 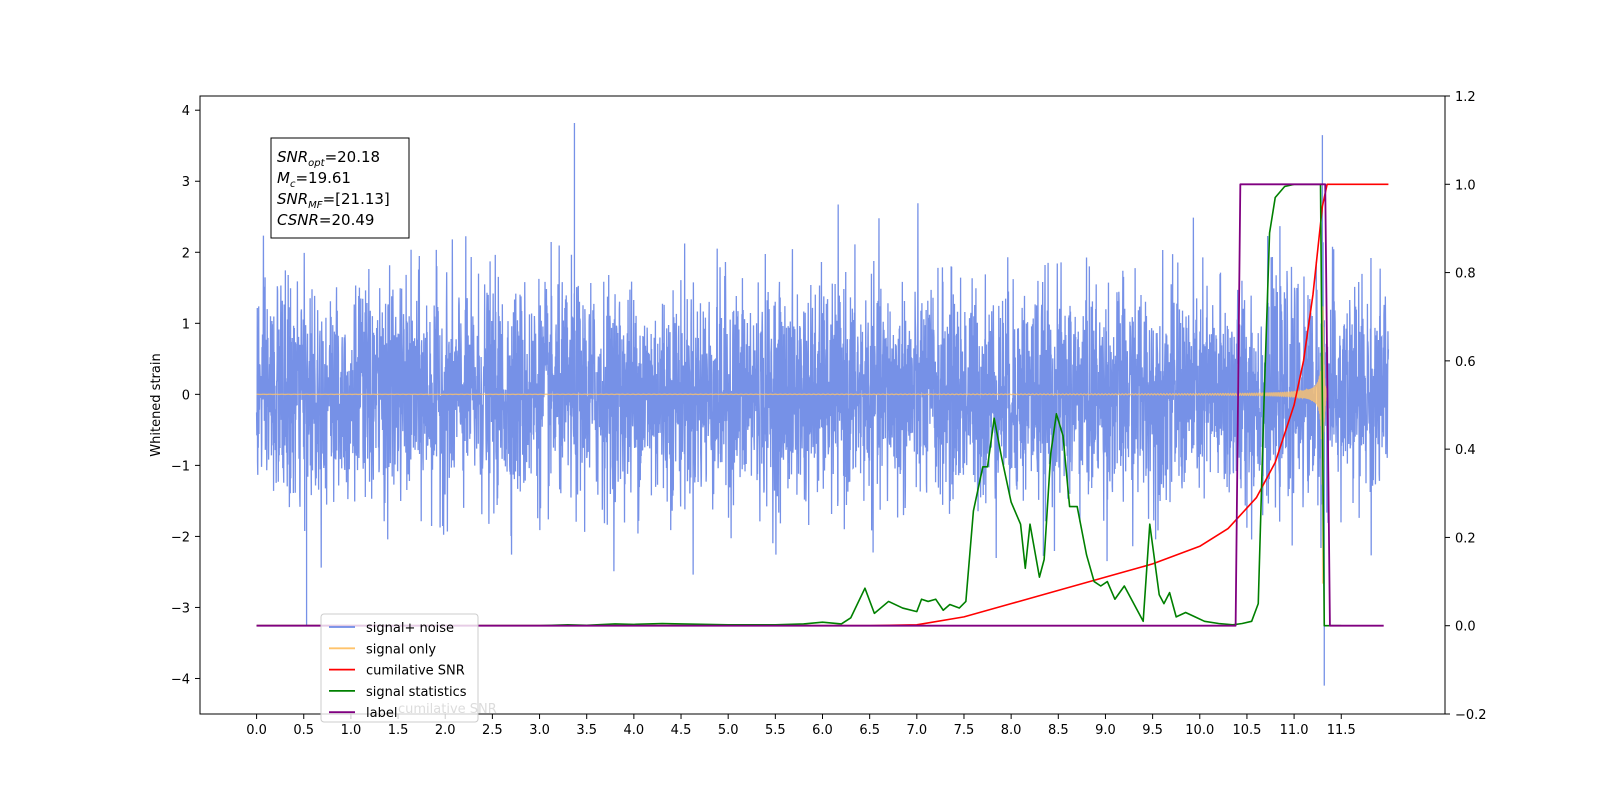 I want to click on x-tick-label: 4.5, so click(x=681, y=730).